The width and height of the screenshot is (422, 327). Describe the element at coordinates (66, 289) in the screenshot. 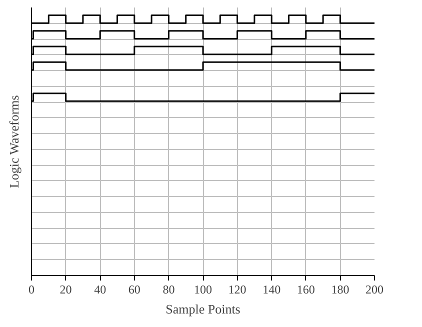

I see `x-tick-label: 20` at that location.